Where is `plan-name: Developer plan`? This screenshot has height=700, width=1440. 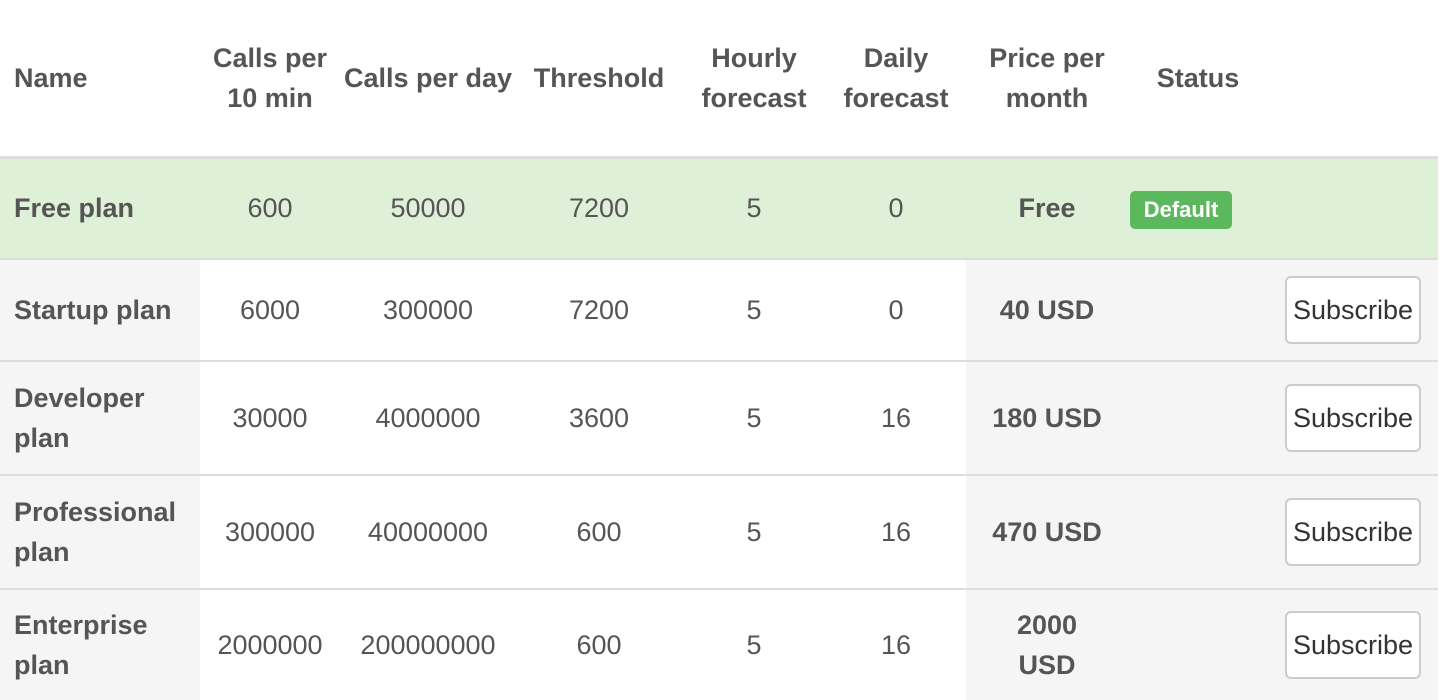 plan-name: Developer plan is located at coordinates (100, 417).